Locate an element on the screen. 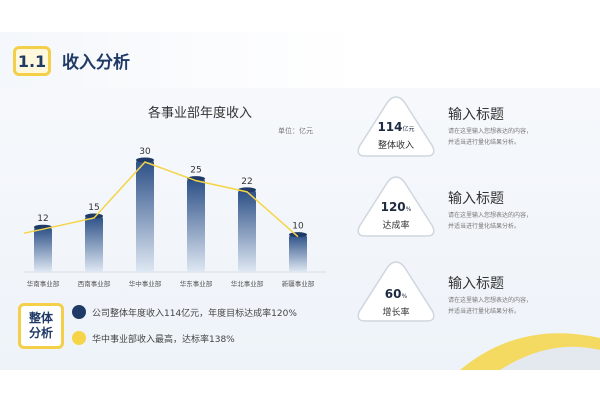 The height and width of the screenshot is (400, 600). bar-value-label: 10 is located at coordinates (298, 227).